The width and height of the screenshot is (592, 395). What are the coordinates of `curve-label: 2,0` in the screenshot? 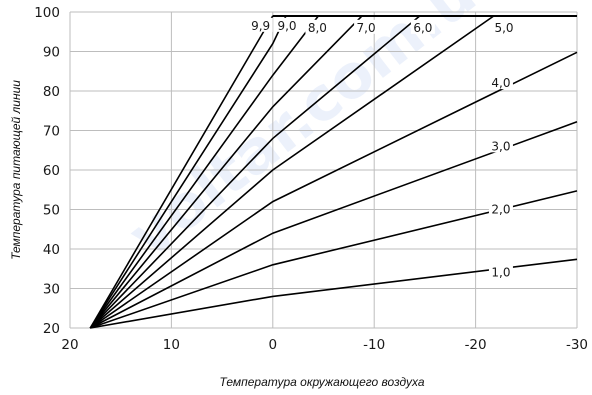 It's located at (500, 210).